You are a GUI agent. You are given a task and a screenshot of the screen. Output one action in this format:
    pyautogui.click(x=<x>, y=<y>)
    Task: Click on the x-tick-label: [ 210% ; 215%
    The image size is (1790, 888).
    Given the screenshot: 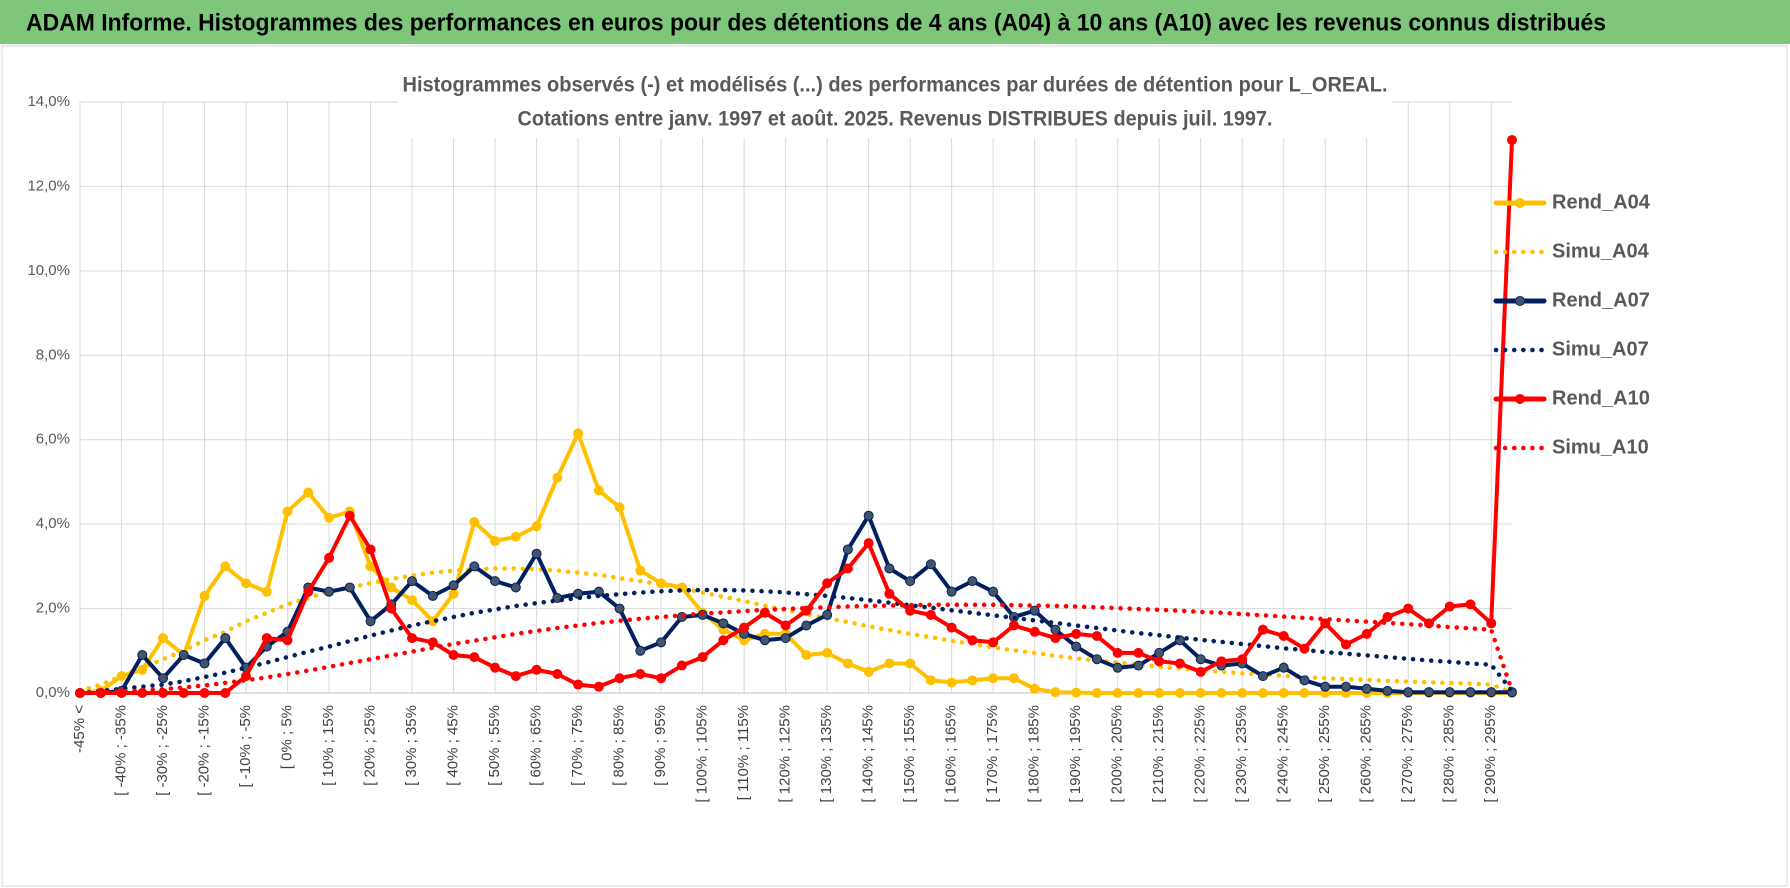 What is the action you would take?
    pyautogui.click(x=1158, y=754)
    